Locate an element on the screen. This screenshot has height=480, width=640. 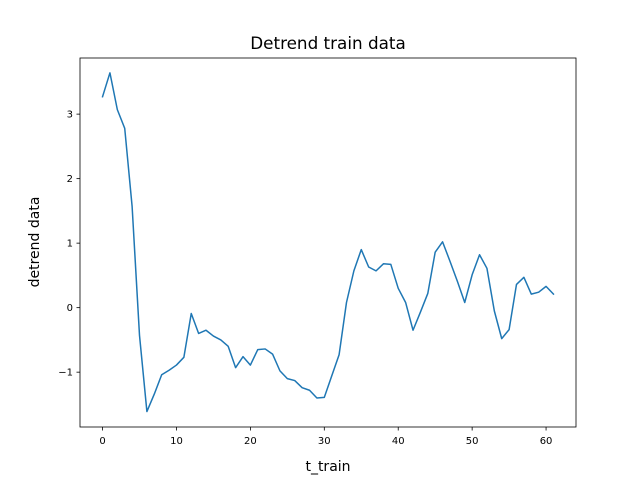
y-tick-label: 2 is located at coordinates (70, 179).